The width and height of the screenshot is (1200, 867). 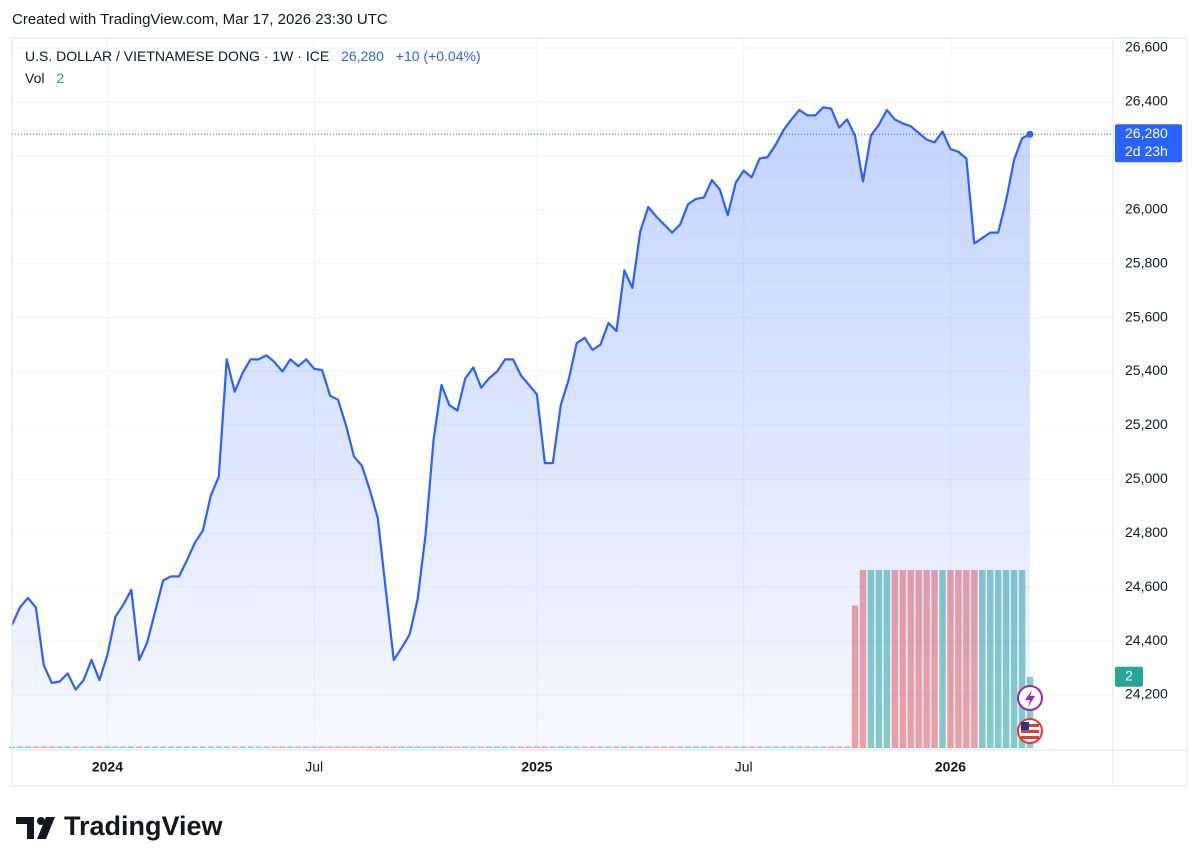 I want to click on y-tick-label: 26,600, so click(x=1146, y=47).